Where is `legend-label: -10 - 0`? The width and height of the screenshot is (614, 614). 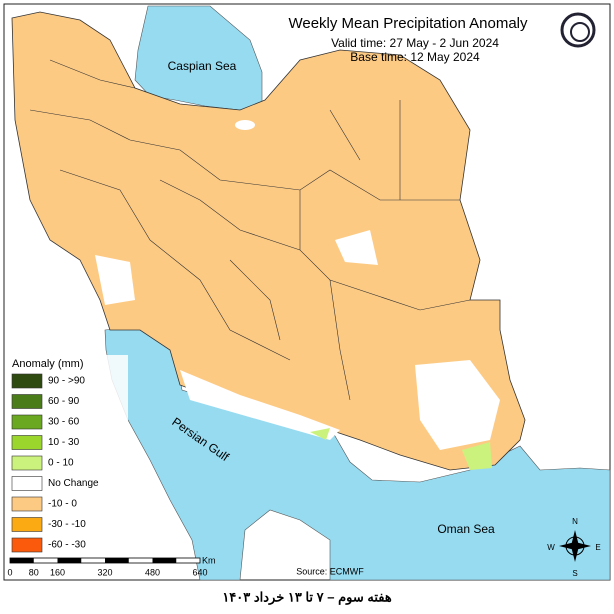
legend-label: -10 - 0 is located at coordinates (62, 504).